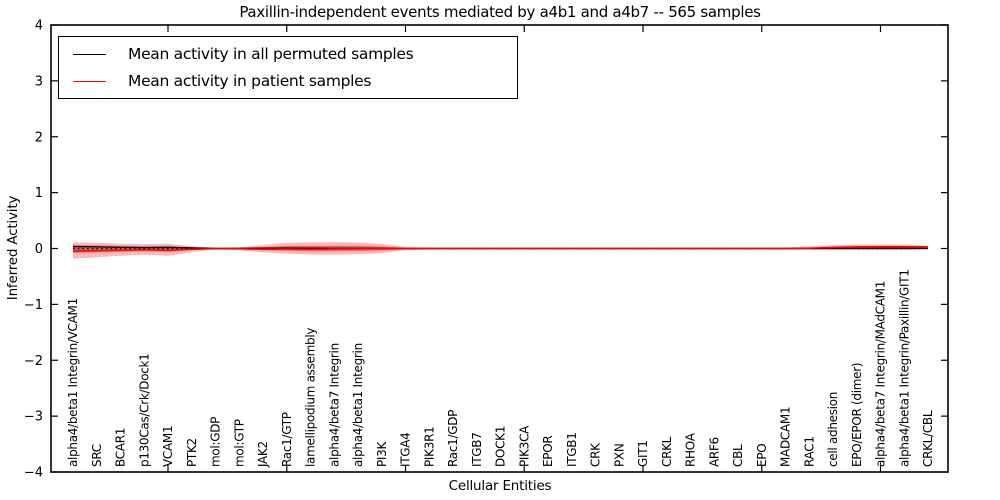  What do you see at coordinates (73, 382) in the screenshot?
I see `x-category-label: alpha4/beta1 Integrin/VCAM1` at bounding box center [73, 382].